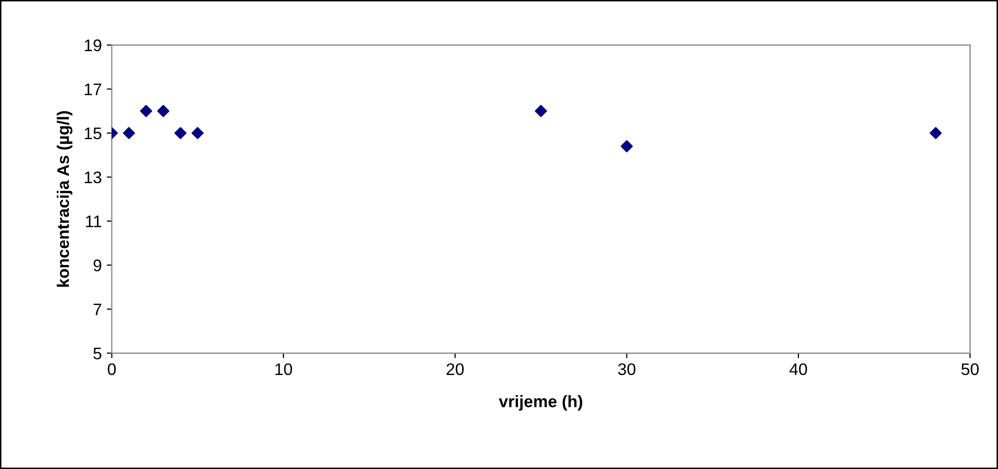  Describe the element at coordinates (94, 222) in the screenshot. I see `y-tick-label: 11` at that location.